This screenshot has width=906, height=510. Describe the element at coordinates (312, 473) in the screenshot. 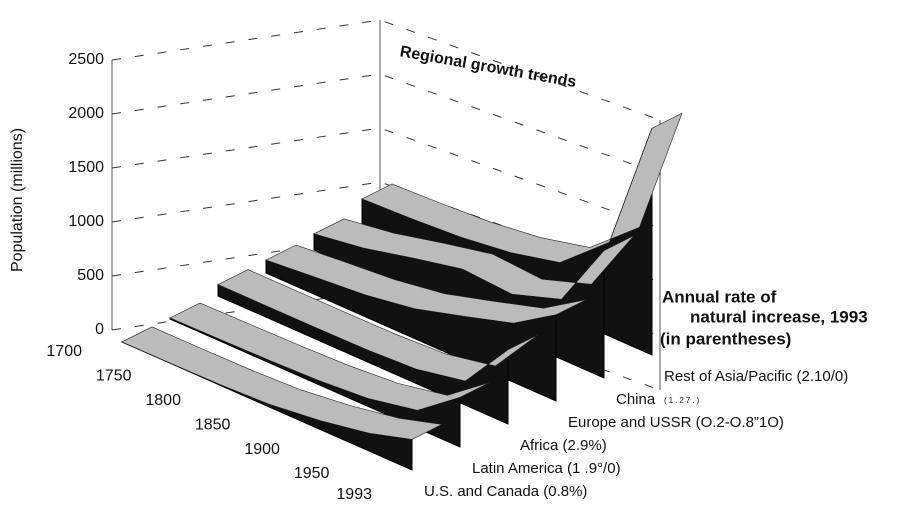

I see `x-tick-label: 1950` at that location.